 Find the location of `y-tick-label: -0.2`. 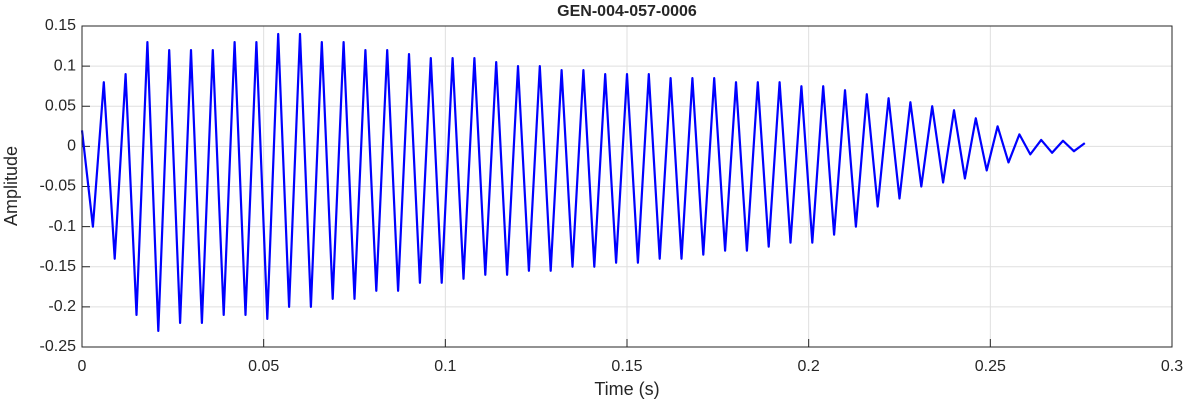

y-tick-label: -0.2 is located at coordinates (62, 306).